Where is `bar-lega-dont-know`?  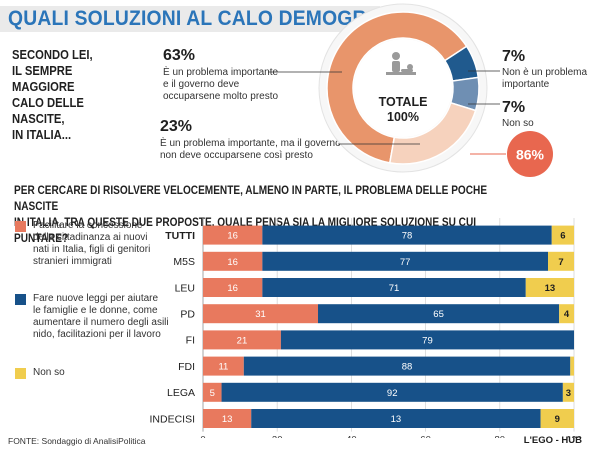 bar-lega-dont-know is located at coordinates (568, 392).